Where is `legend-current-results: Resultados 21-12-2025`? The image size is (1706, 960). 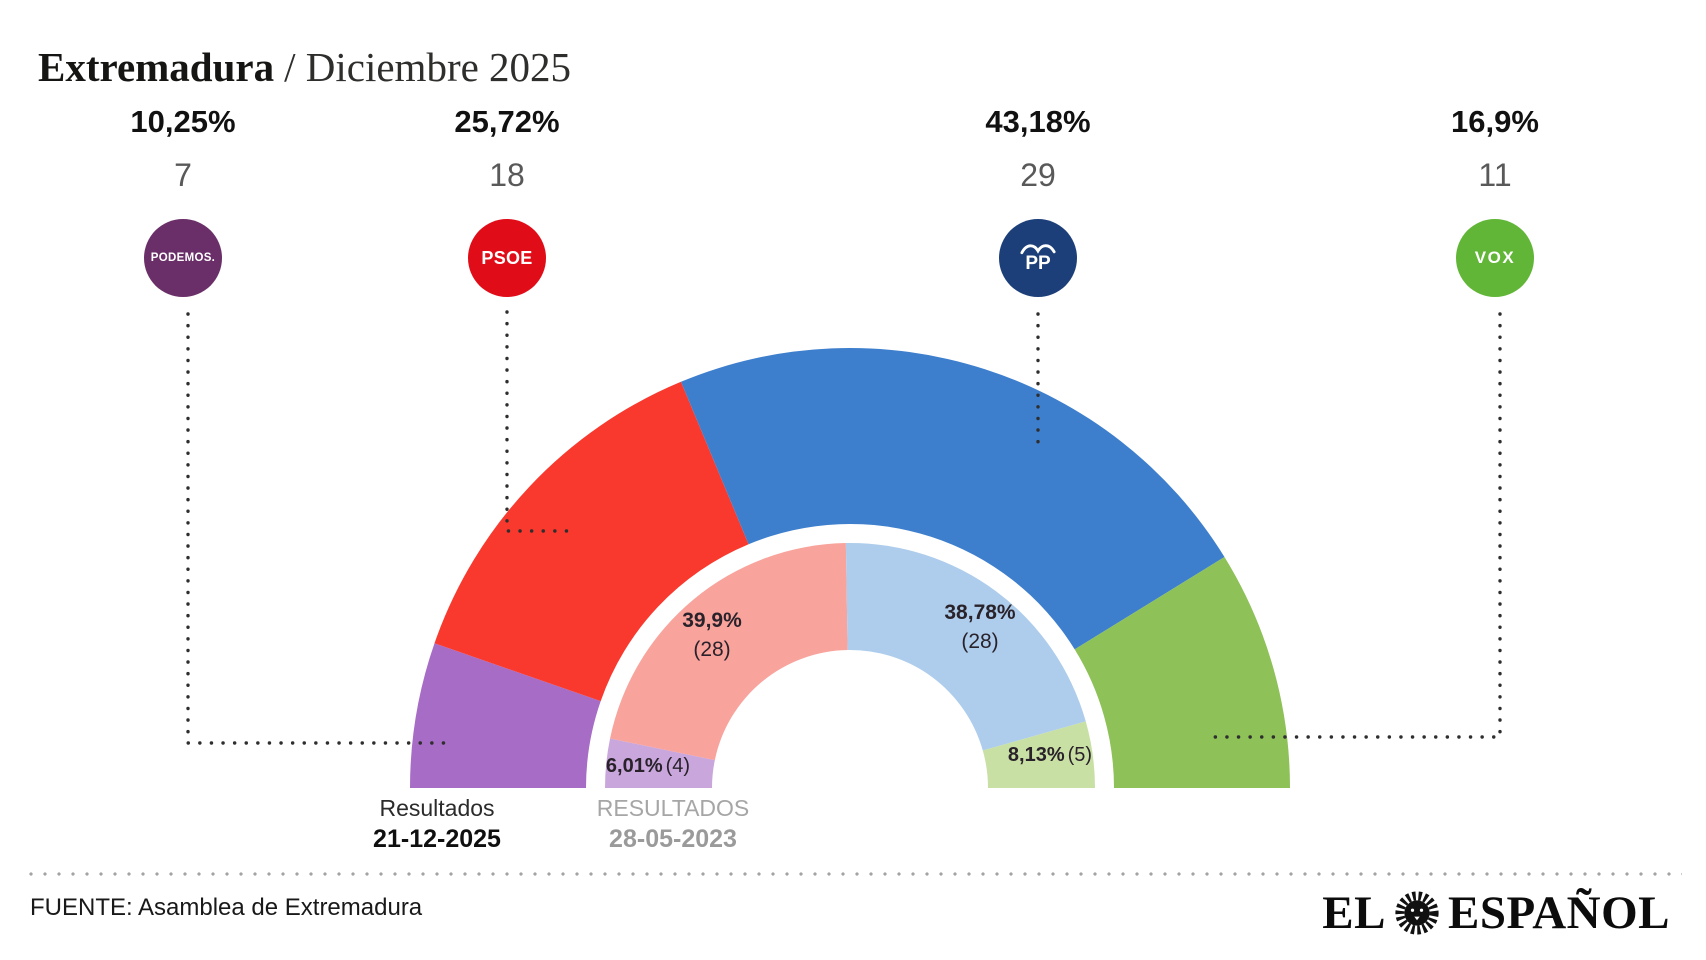 legend-current-results: Resultados 21-12-2025 is located at coordinates (437, 824).